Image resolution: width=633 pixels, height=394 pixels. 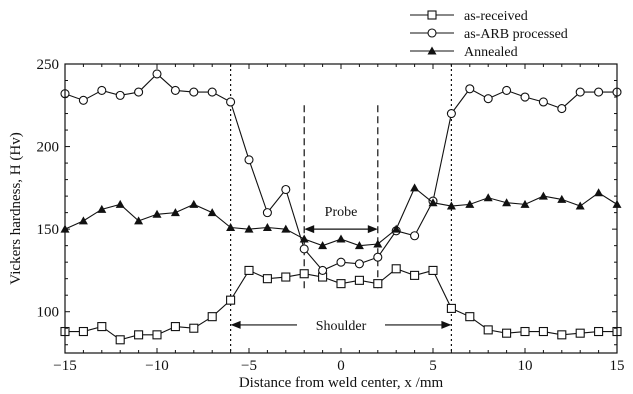 What do you see at coordinates (341, 366) in the screenshot?
I see `x-tick-label: 0` at bounding box center [341, 366].